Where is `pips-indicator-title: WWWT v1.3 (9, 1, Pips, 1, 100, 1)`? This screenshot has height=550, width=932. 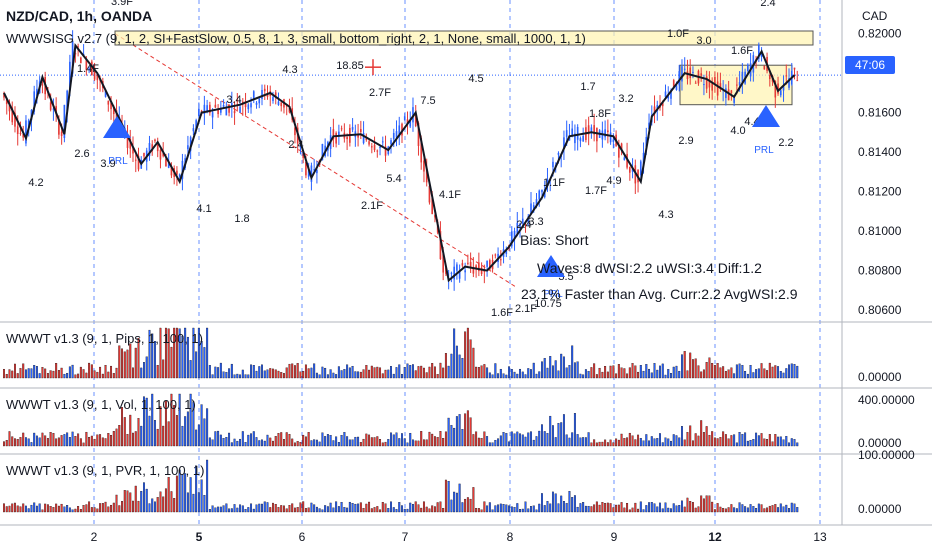 pips-indicator-title: WWWT v1.3 (9, 1, Pips, 1, 100, 1) is located at coordinates (104, 338).